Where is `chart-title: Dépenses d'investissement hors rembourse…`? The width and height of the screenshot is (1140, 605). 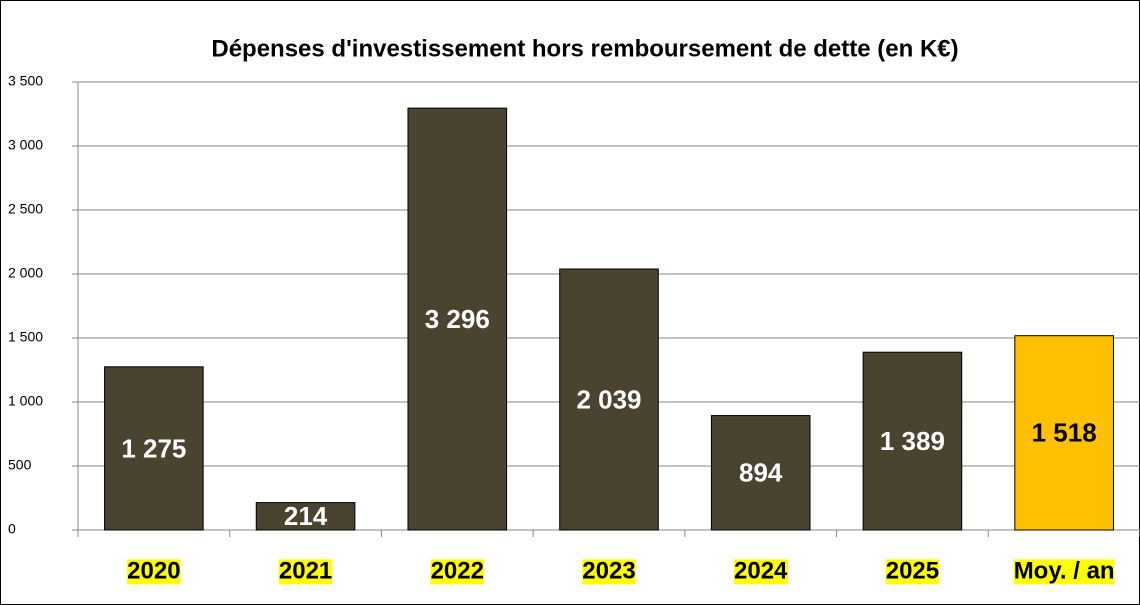 chart-title: Dépenses d'investissement hors rembourse… is located at coordinates (584, 48).